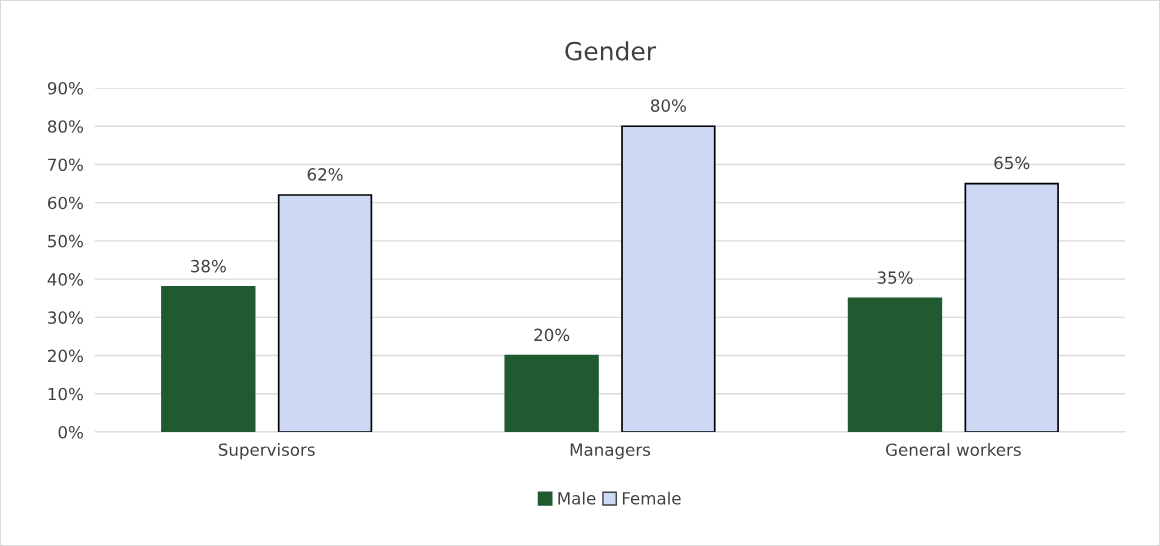 The width and height of the screenshot is (1160, 546). Describe the element at coordinates (65, 356) in the screenshot. I see `y-tick-label: 20%` at that location.